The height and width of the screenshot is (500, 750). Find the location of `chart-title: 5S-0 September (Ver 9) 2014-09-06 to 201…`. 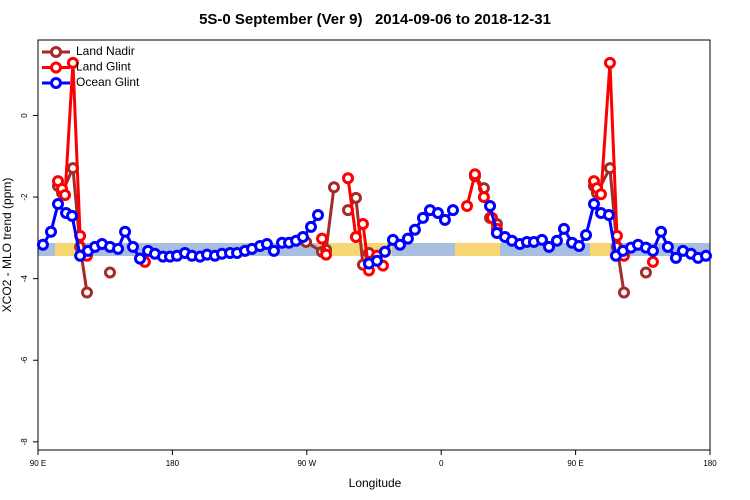

chart-title: 5S-0 September (Ver 9) 2014-09-06 to 201… is located at coordinates (375, 19).